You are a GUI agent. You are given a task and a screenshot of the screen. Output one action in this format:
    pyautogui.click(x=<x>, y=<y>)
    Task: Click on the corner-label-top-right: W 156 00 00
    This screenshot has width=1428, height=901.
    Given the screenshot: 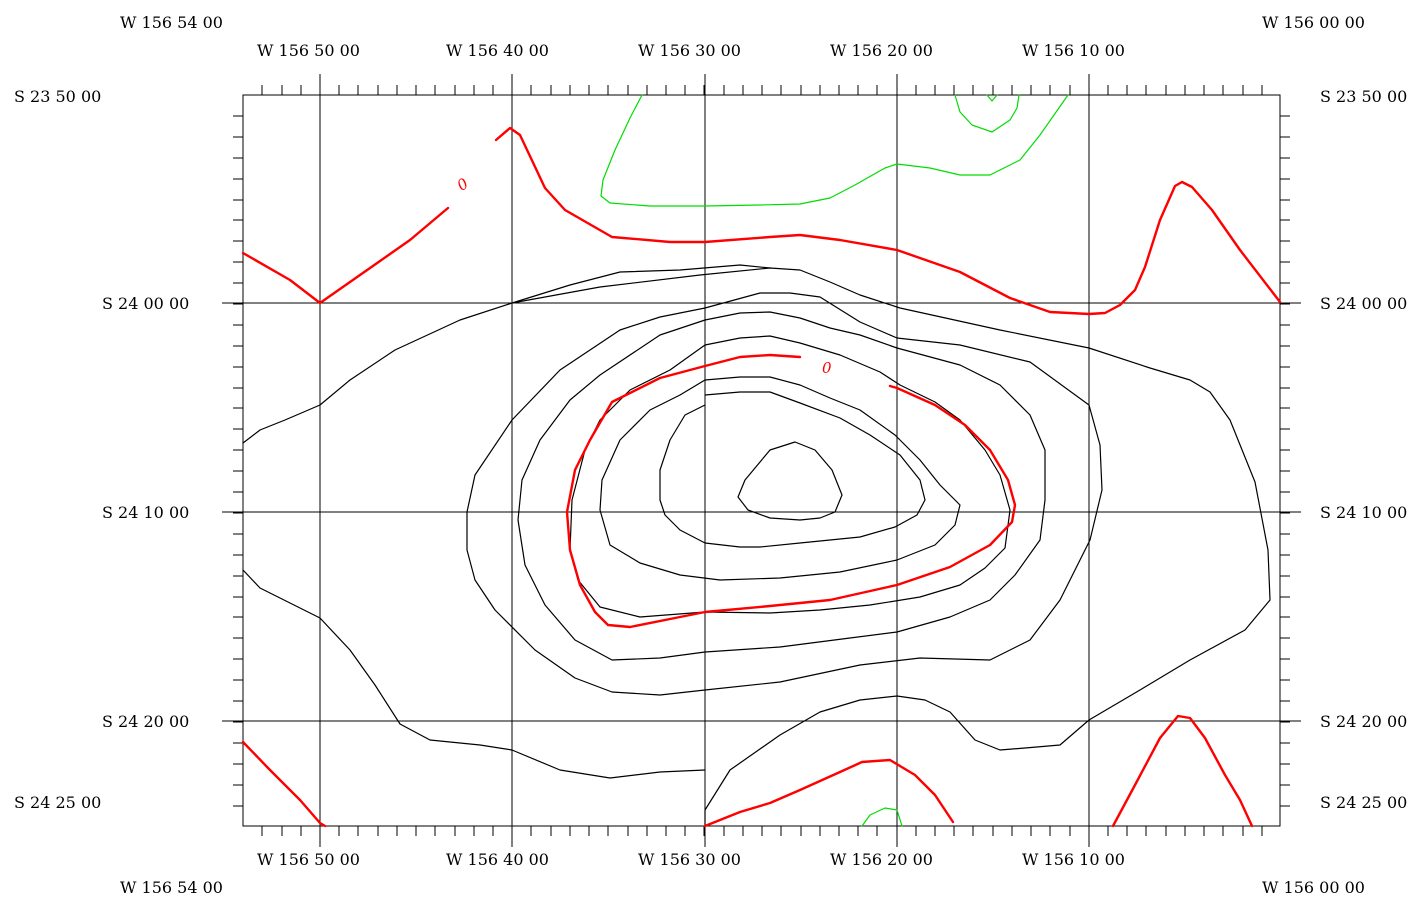 What is the action you would take?
    pyautogui.click(x=1313, y=22)
    